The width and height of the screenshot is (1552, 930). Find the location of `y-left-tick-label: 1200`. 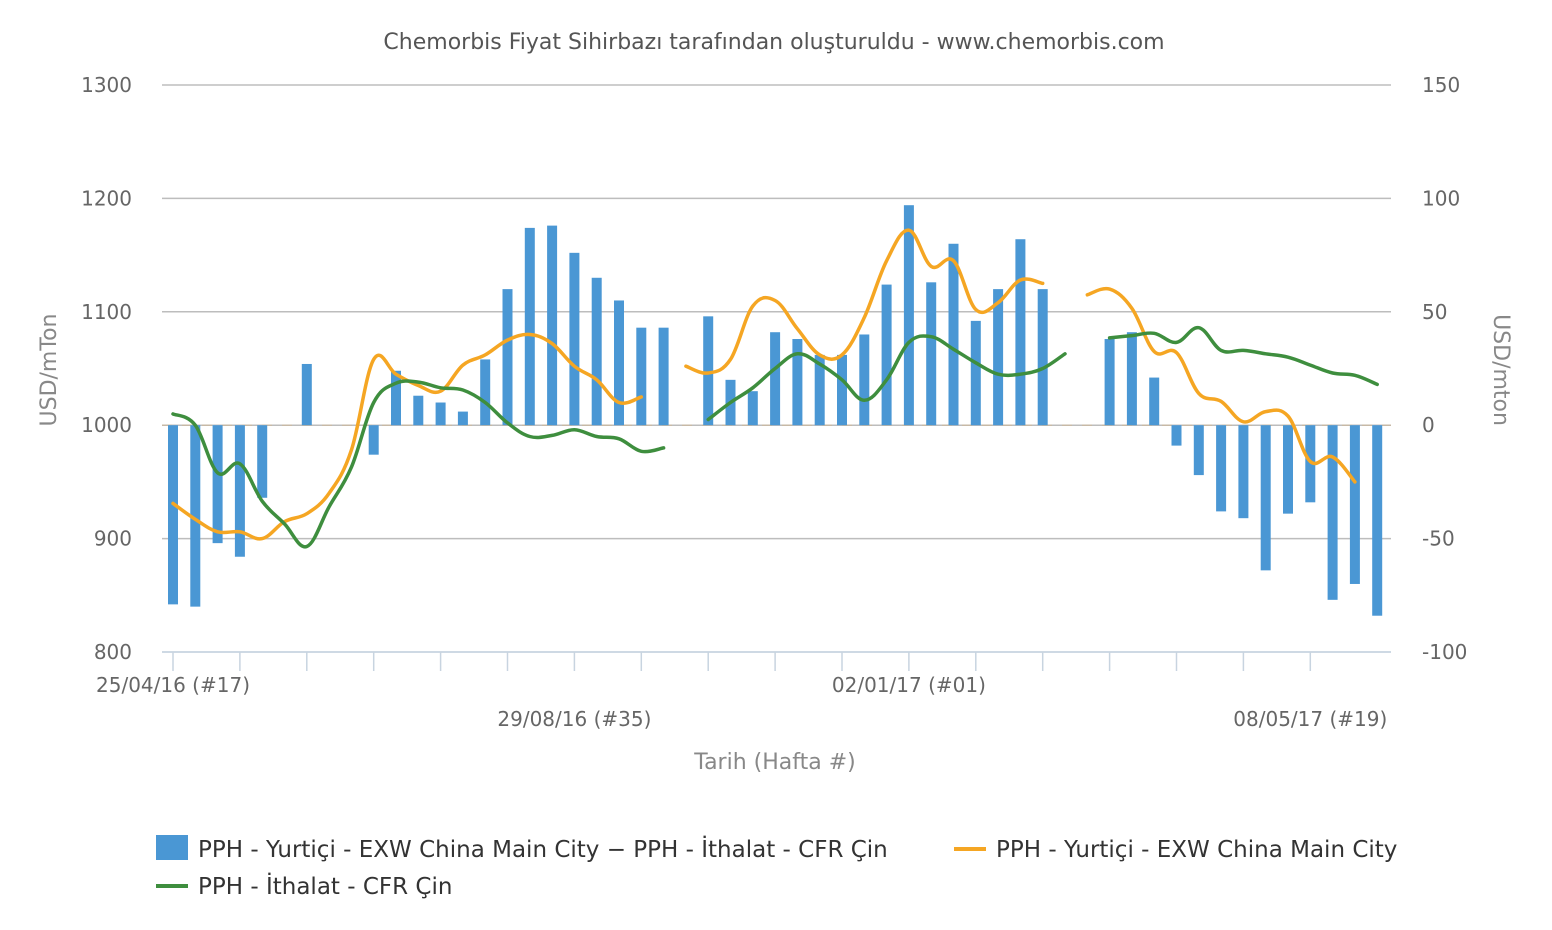

y-left-tick-label: 1200 is located at coordinates (106, 198).